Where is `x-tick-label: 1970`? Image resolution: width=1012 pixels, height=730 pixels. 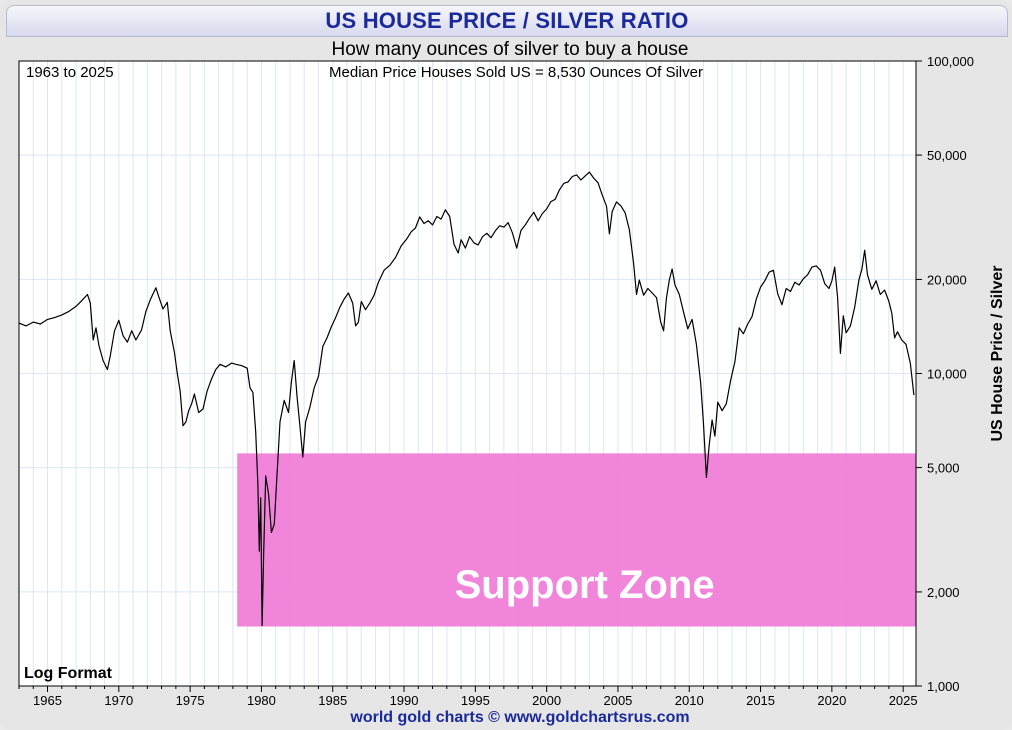 x-tick-label: 1970 is located at coordinates (118, 700).